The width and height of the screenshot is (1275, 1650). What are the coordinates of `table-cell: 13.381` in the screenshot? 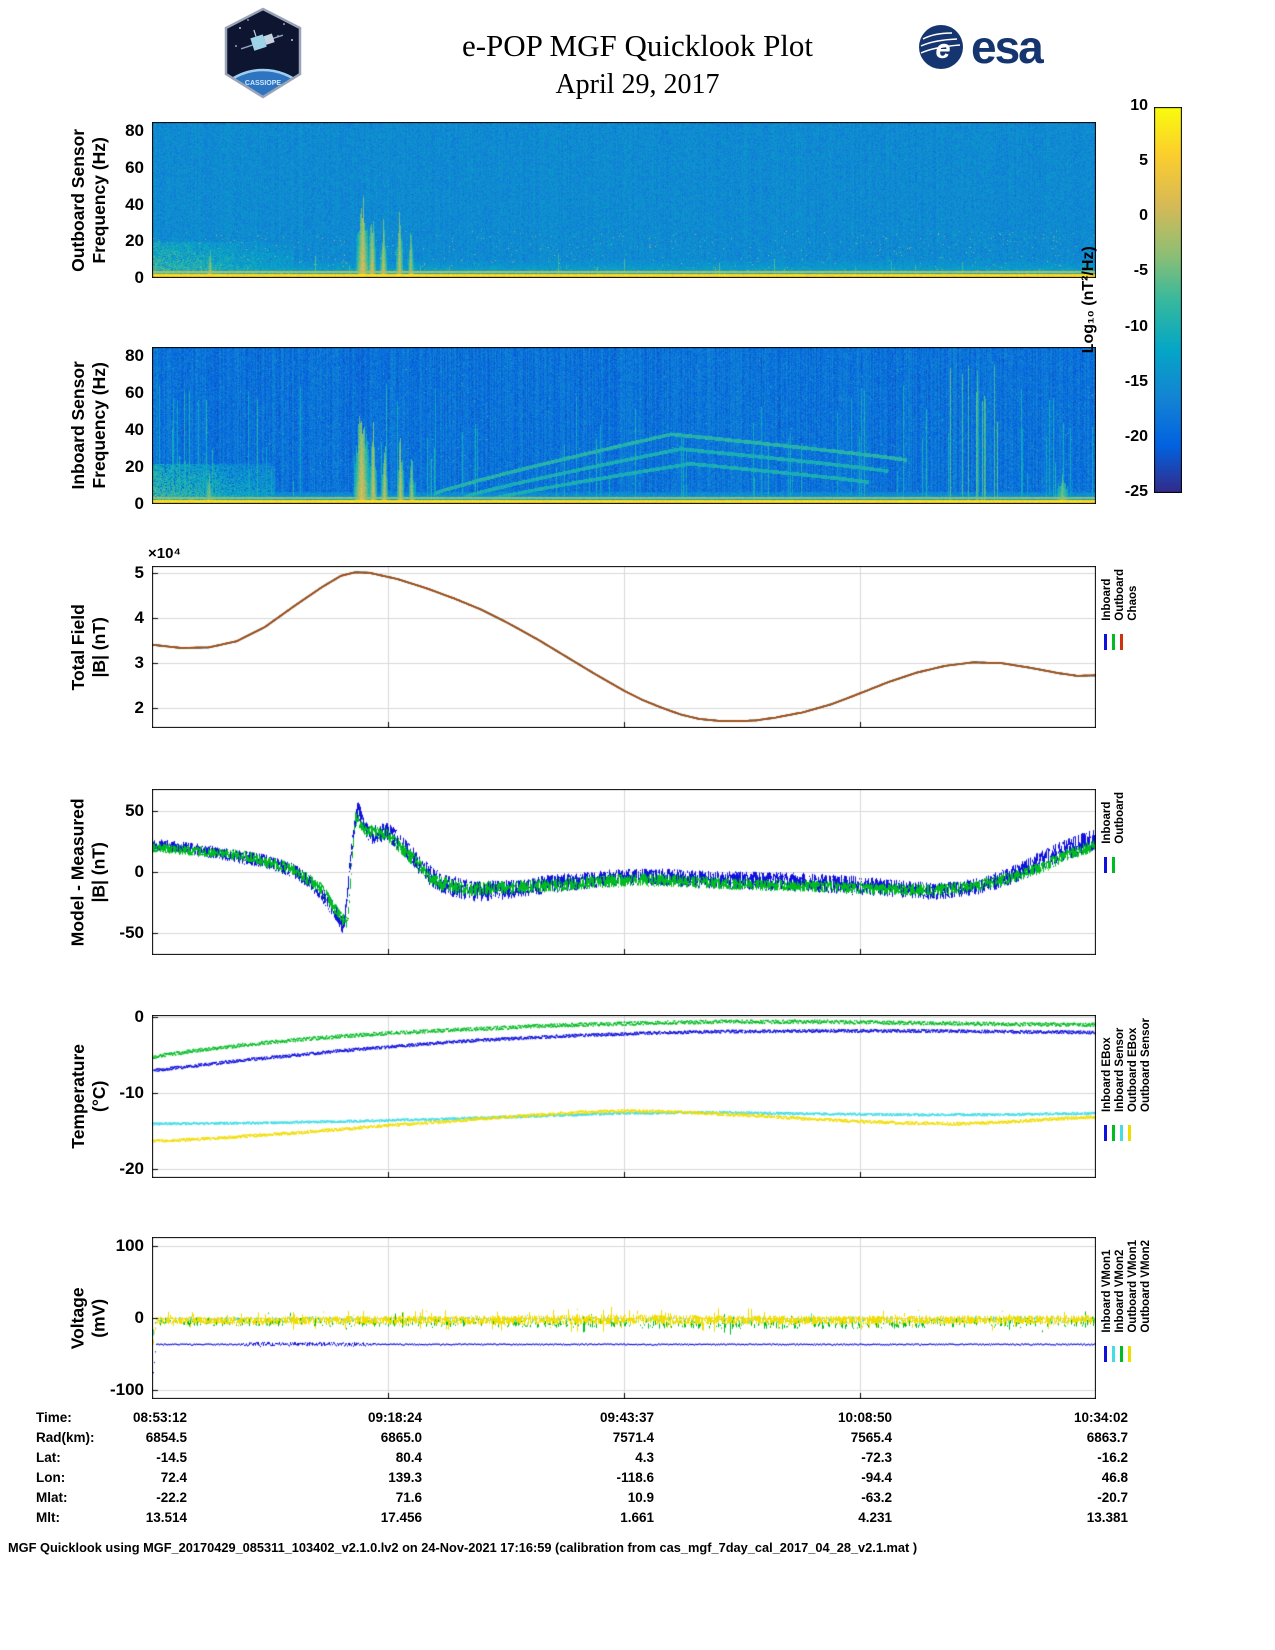 It's located at (1107, 1517).